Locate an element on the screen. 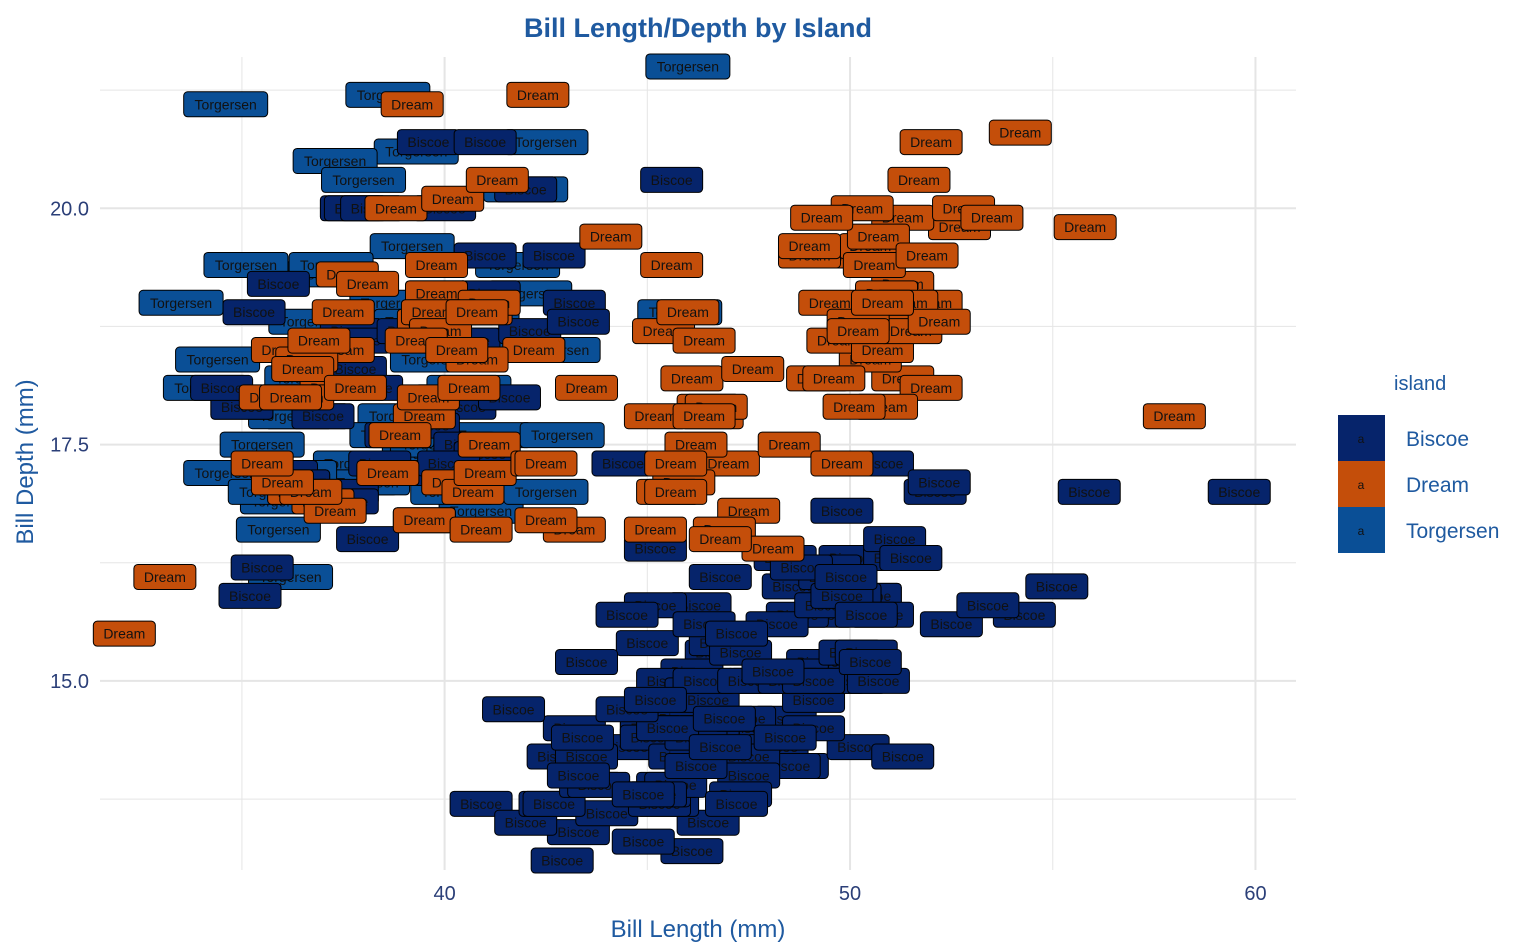 The width and height of the screenshot is (1536, 949). legend: island a Biscoe a Dream a Torgersen is located at coordinates (1418, 463).